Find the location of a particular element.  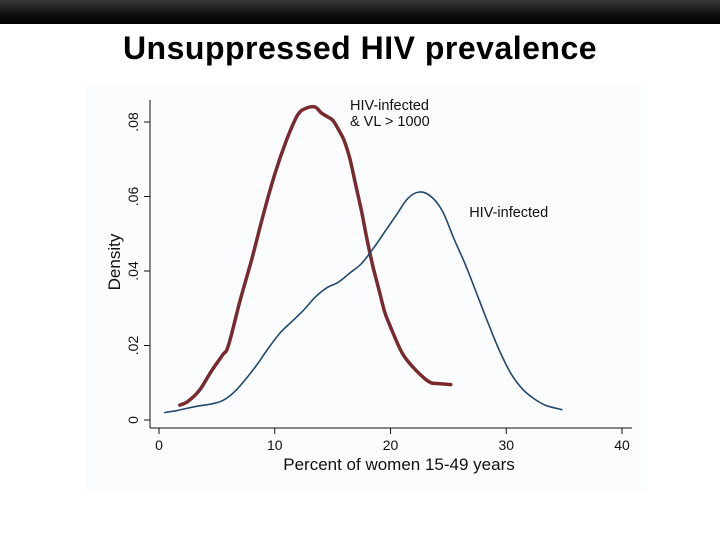

top-bar is located at coordinates (360, 12).